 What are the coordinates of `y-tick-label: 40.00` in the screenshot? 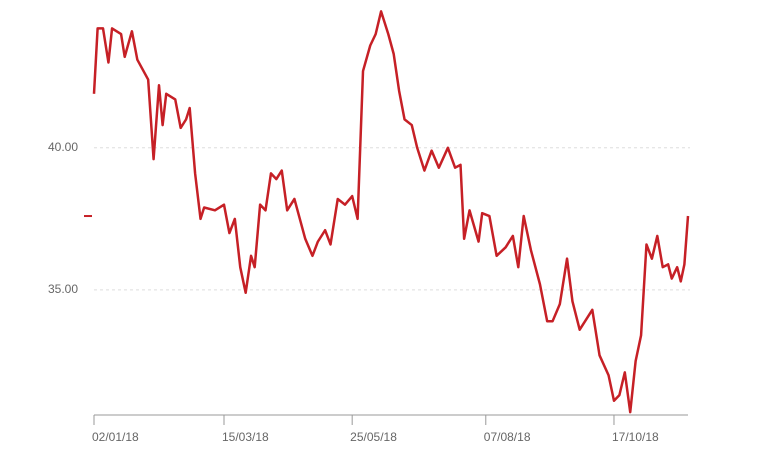 It's located at (63, 147).